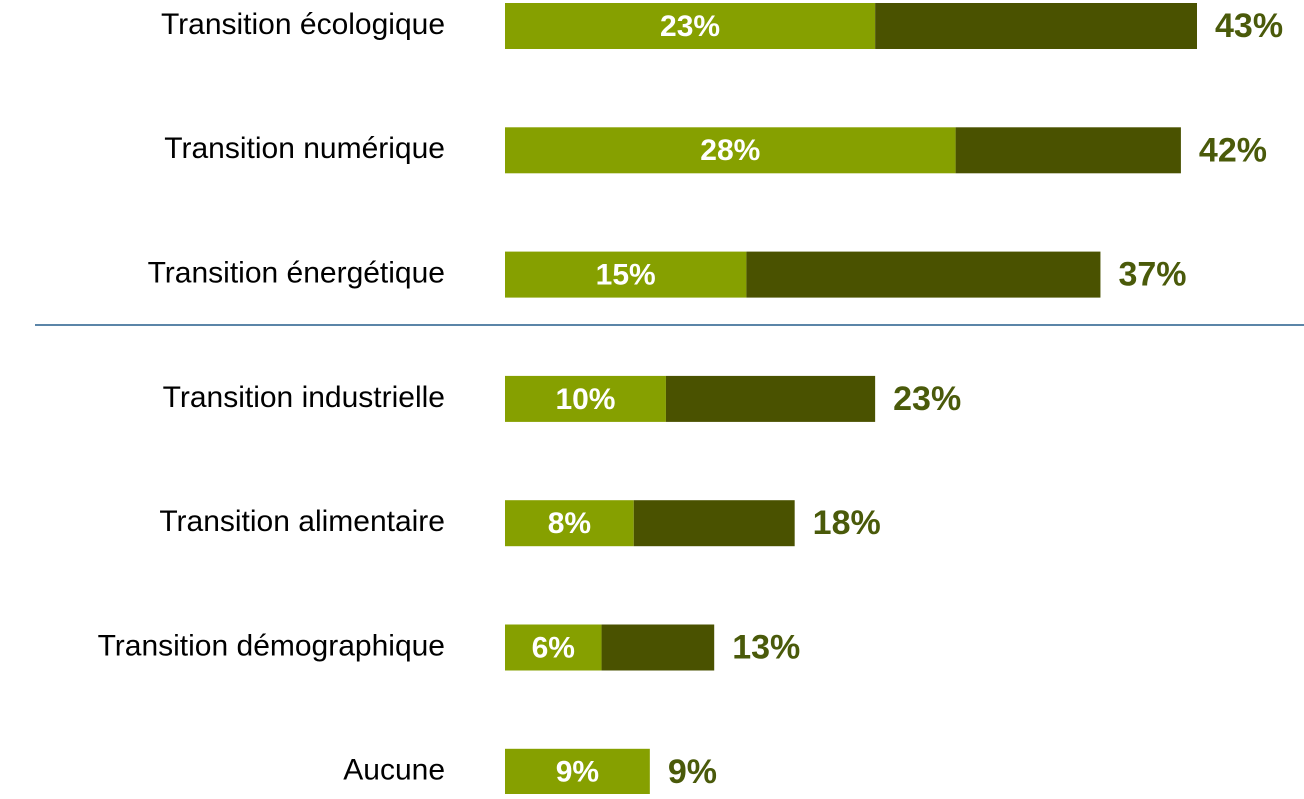 Image resolution: width=1304 pixels, height=799 pixels. What do you see at coordinates (302, 521) in the screenshot?
I see `category-label: Transition alimentaire` at bounding box center [302, 521].